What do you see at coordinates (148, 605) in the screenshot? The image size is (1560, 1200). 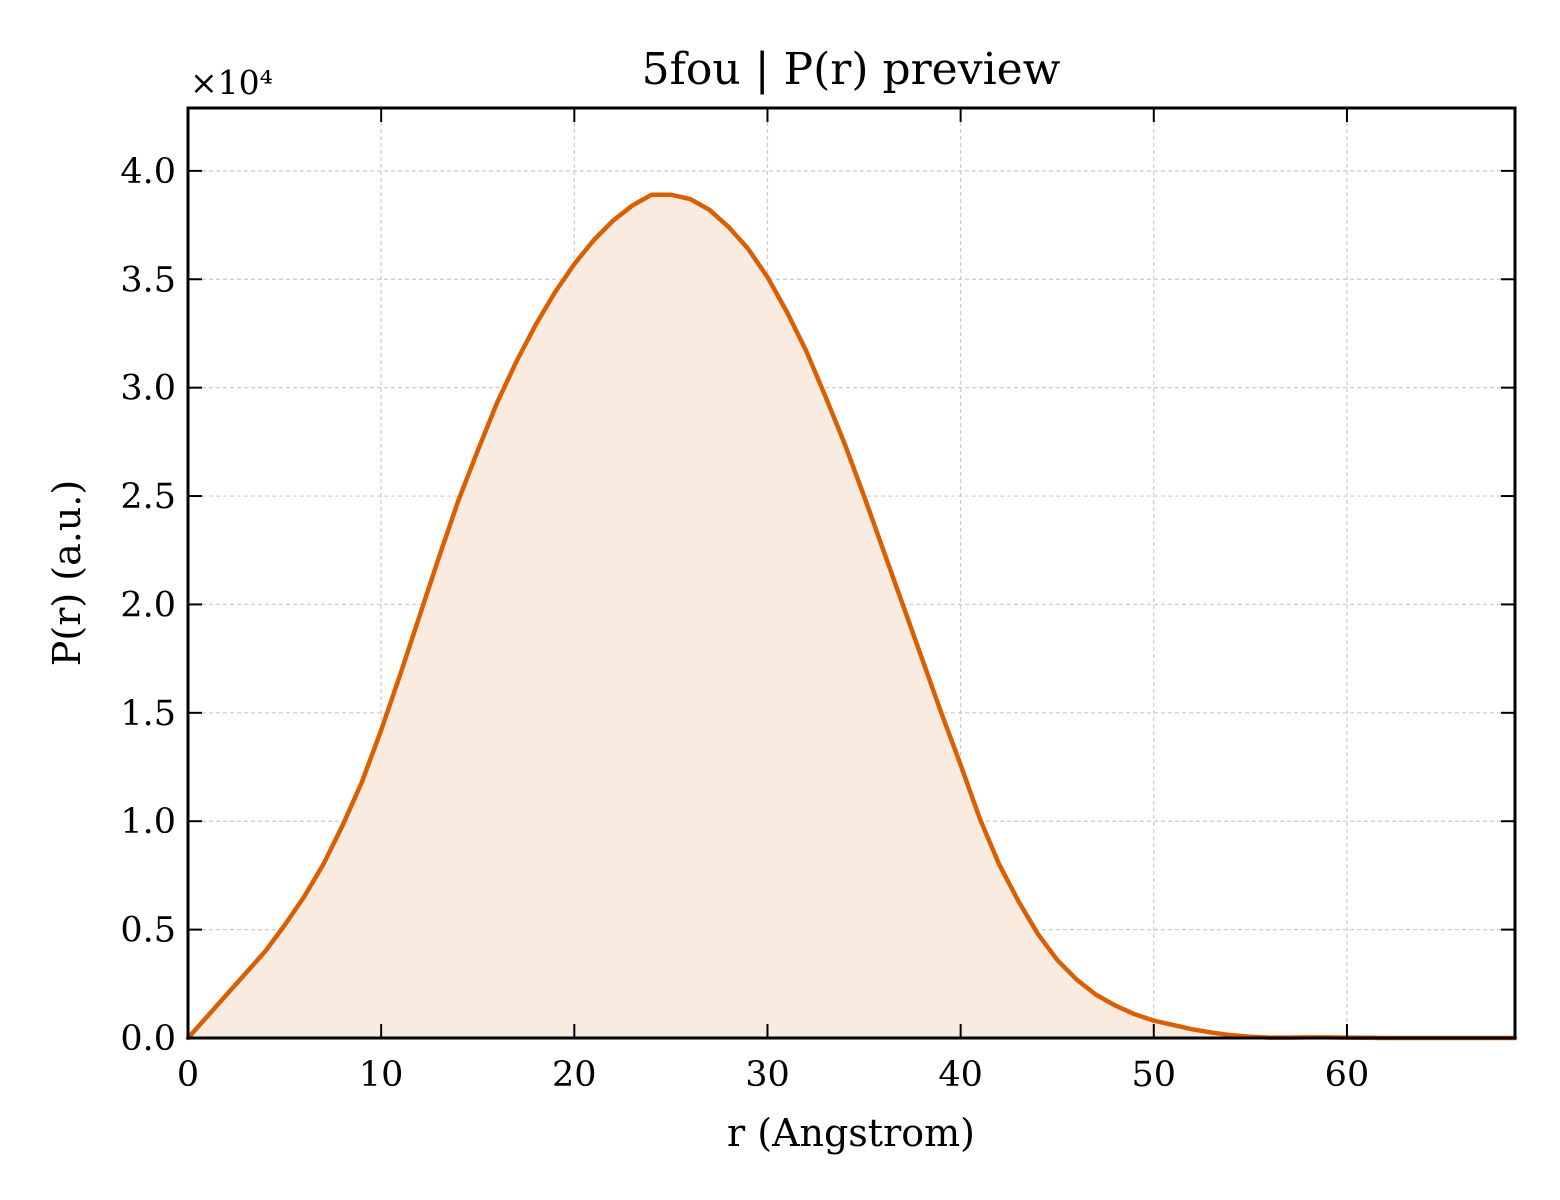 I see `y-tick-label: 2.0` at bounding box center [148, 605].